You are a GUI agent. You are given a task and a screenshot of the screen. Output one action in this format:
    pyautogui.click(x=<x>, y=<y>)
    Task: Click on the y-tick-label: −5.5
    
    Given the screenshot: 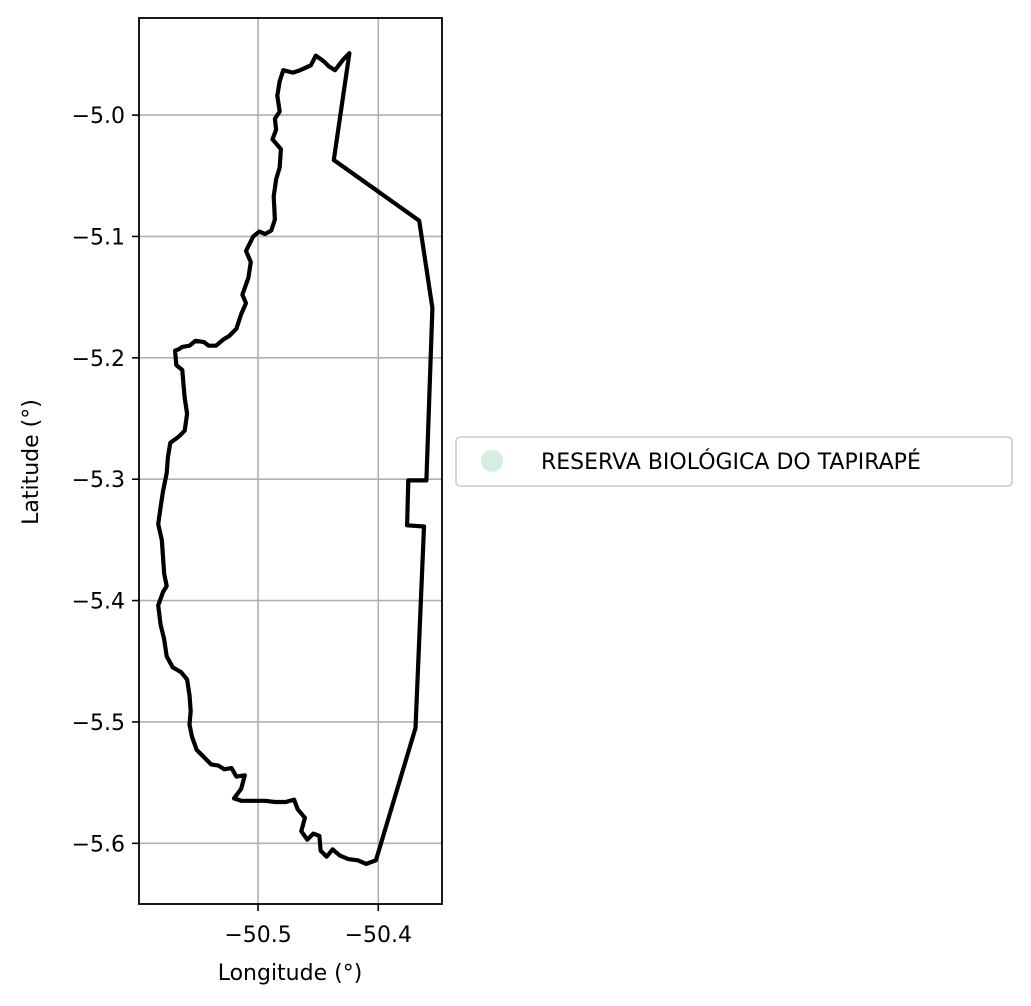 What is the action you would take?
    pyautogui.click(x=98, y=723)
    